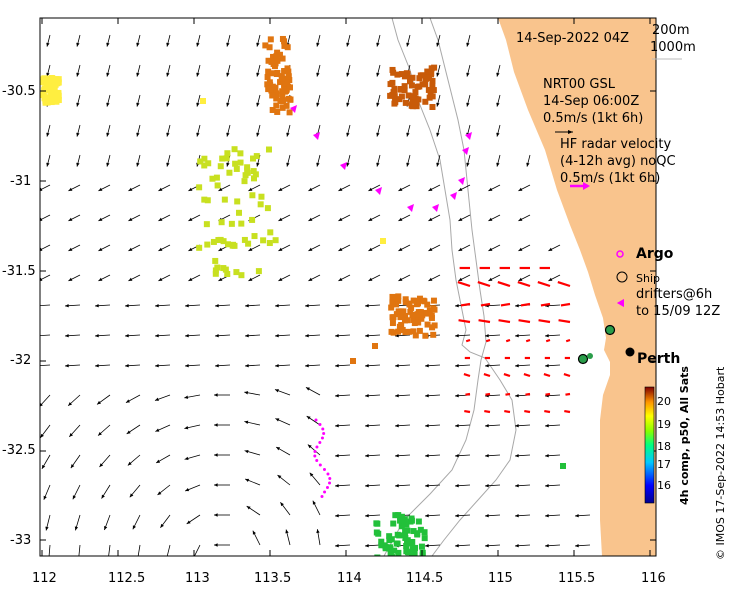 This screenshot has width=740, height=592. I want to click on y-tick-label: -30.5, so click(19, 91).